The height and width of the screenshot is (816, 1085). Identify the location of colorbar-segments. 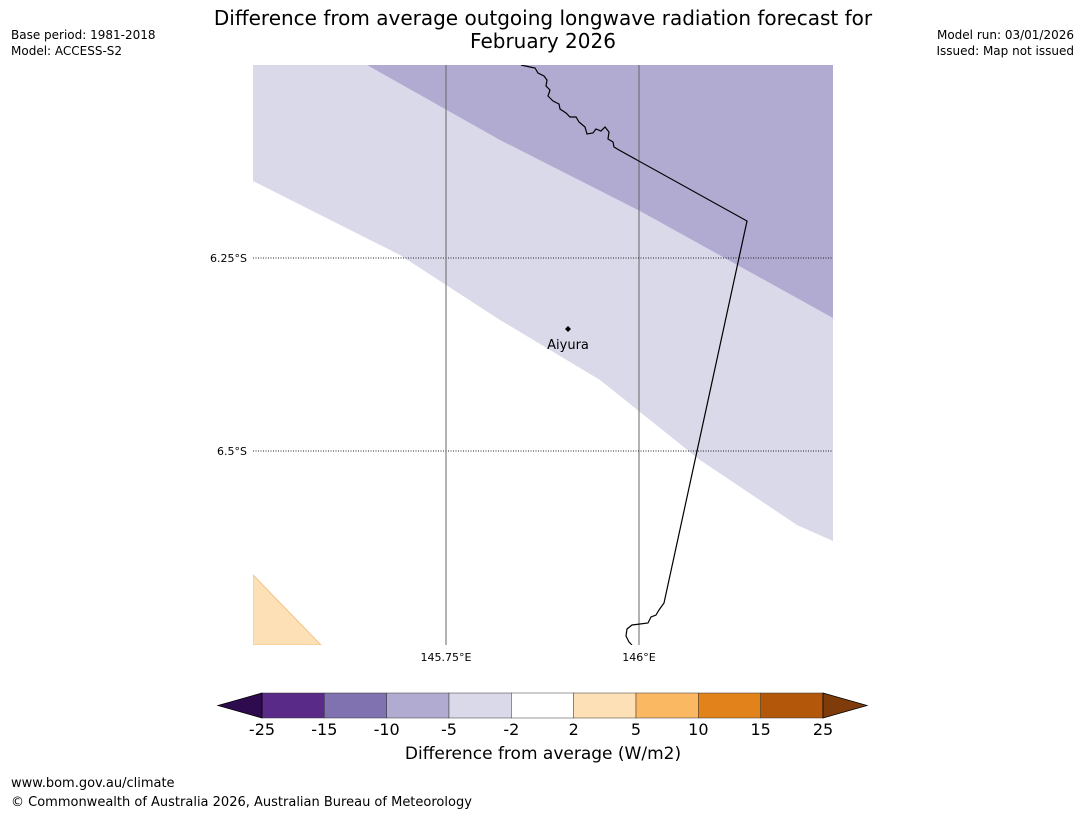
(542, 705).